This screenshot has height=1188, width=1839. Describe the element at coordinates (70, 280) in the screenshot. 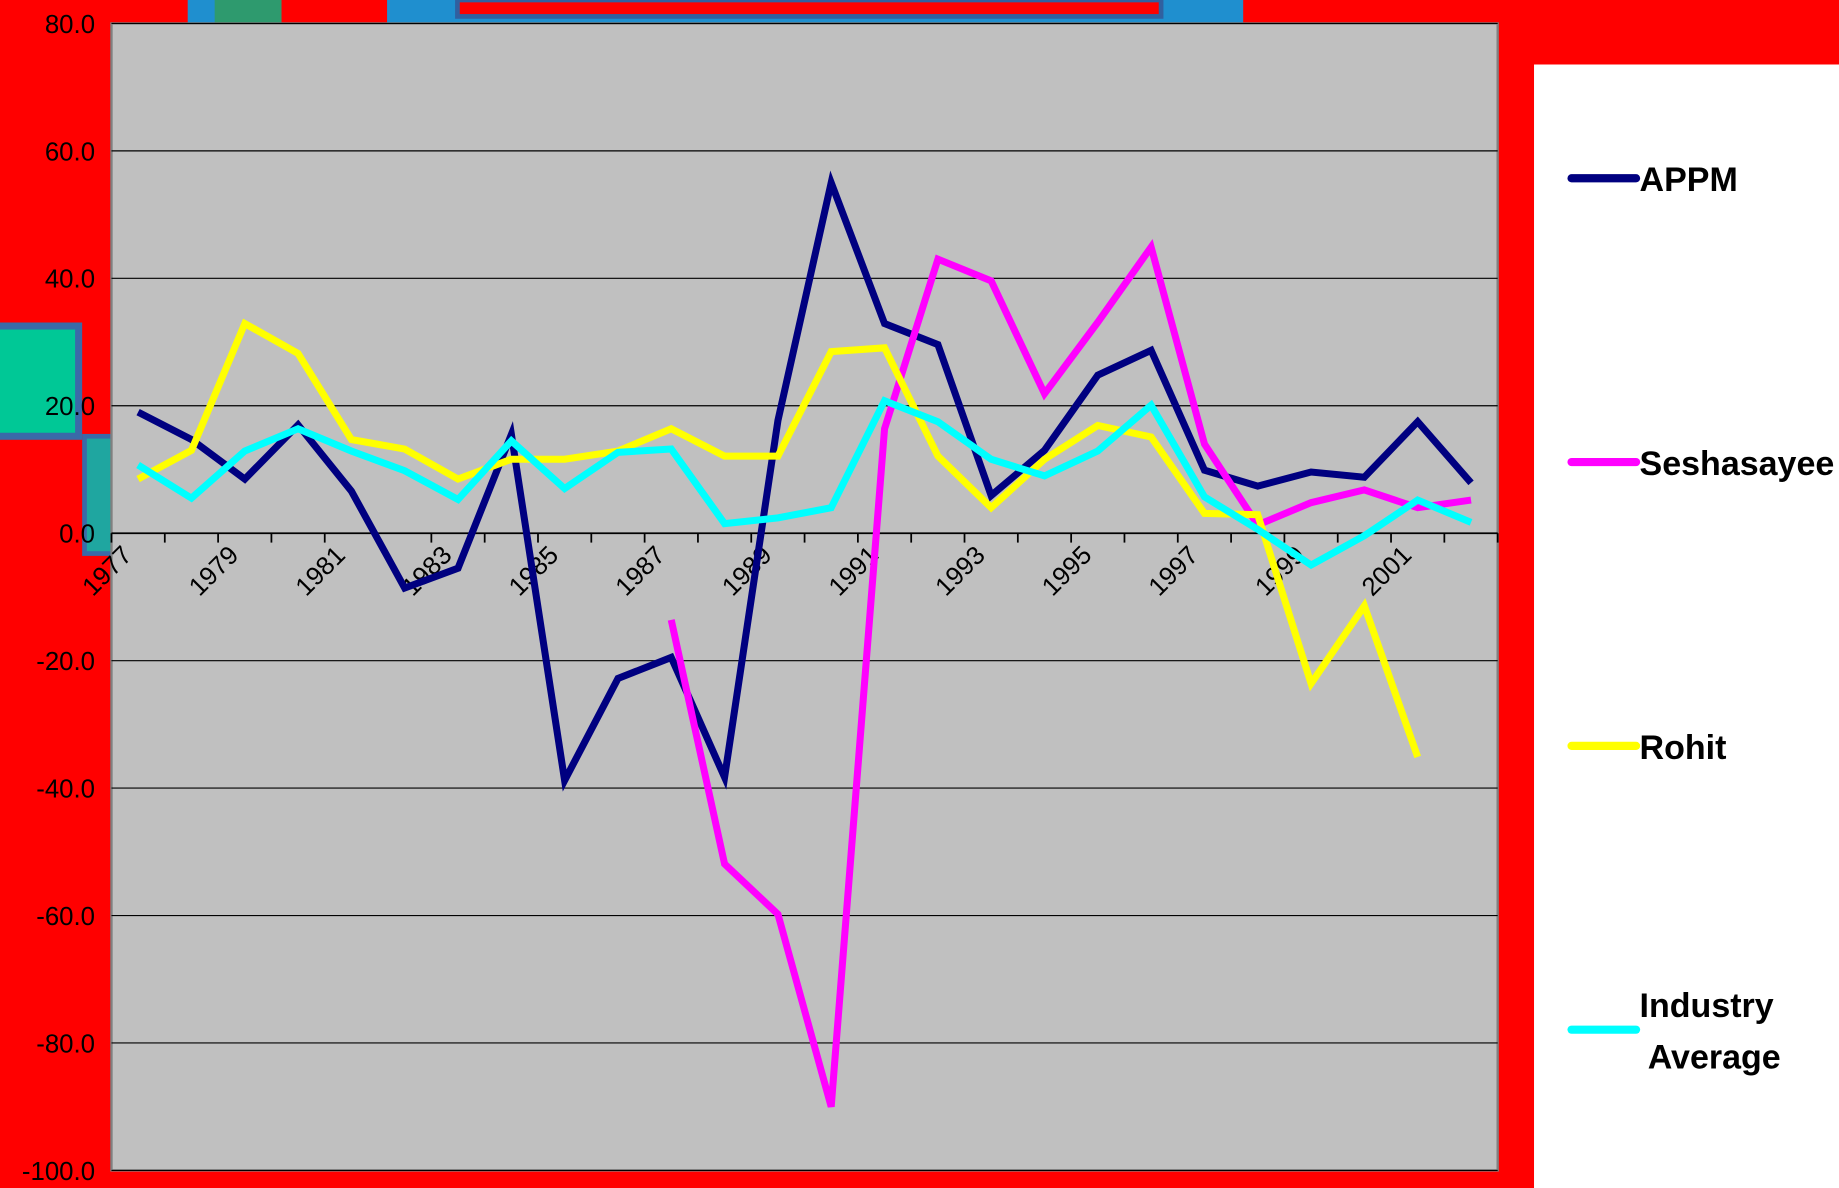

I see `y-tick-label: 40.0` at that location.